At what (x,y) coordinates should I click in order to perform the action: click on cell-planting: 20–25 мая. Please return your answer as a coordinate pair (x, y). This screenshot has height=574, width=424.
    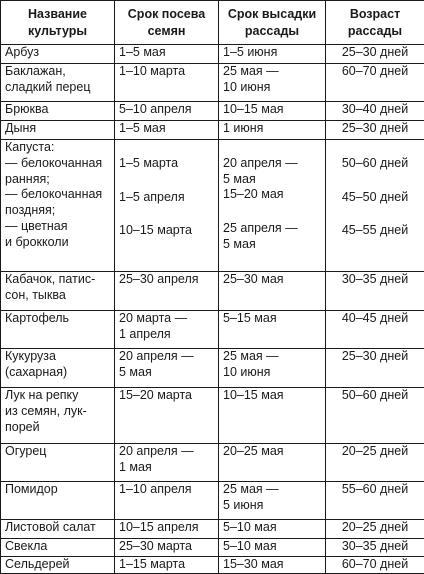
    Looking at the image, I should click on (272, 463).